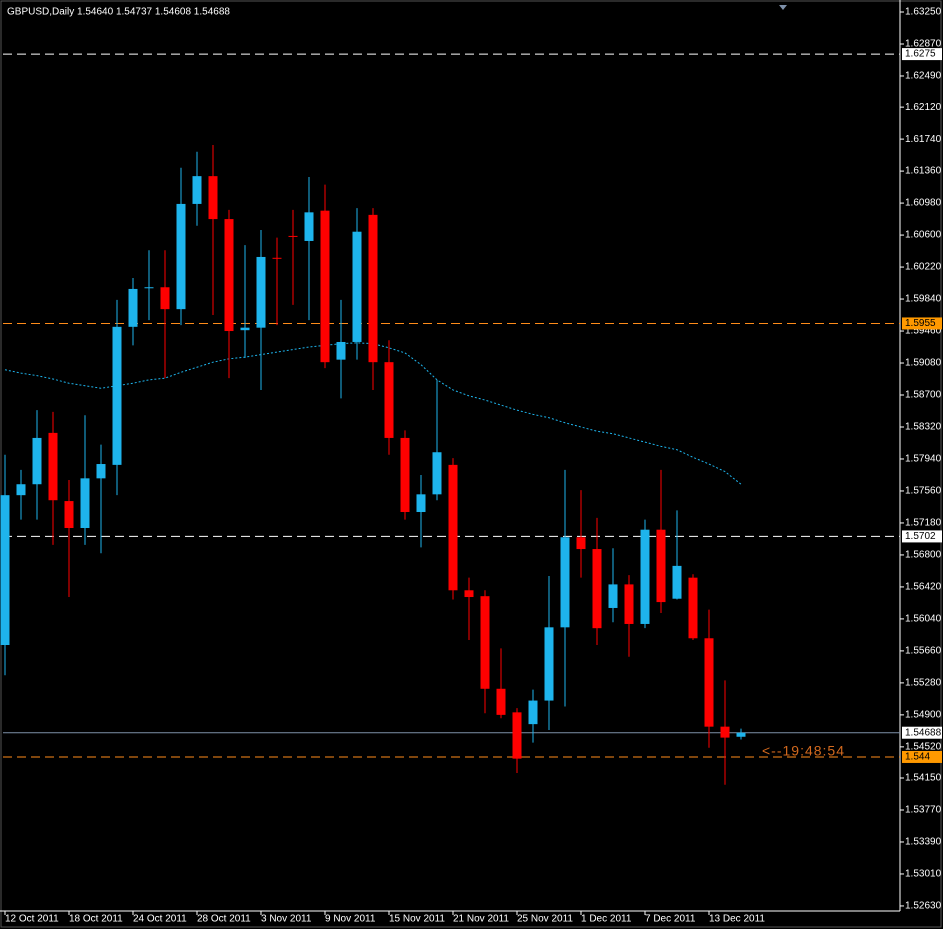 The width and height of the screenshot is (943, 929). Describe the element at coordinates (373, 413) in the screenshot. I see `moving-average` at that location.